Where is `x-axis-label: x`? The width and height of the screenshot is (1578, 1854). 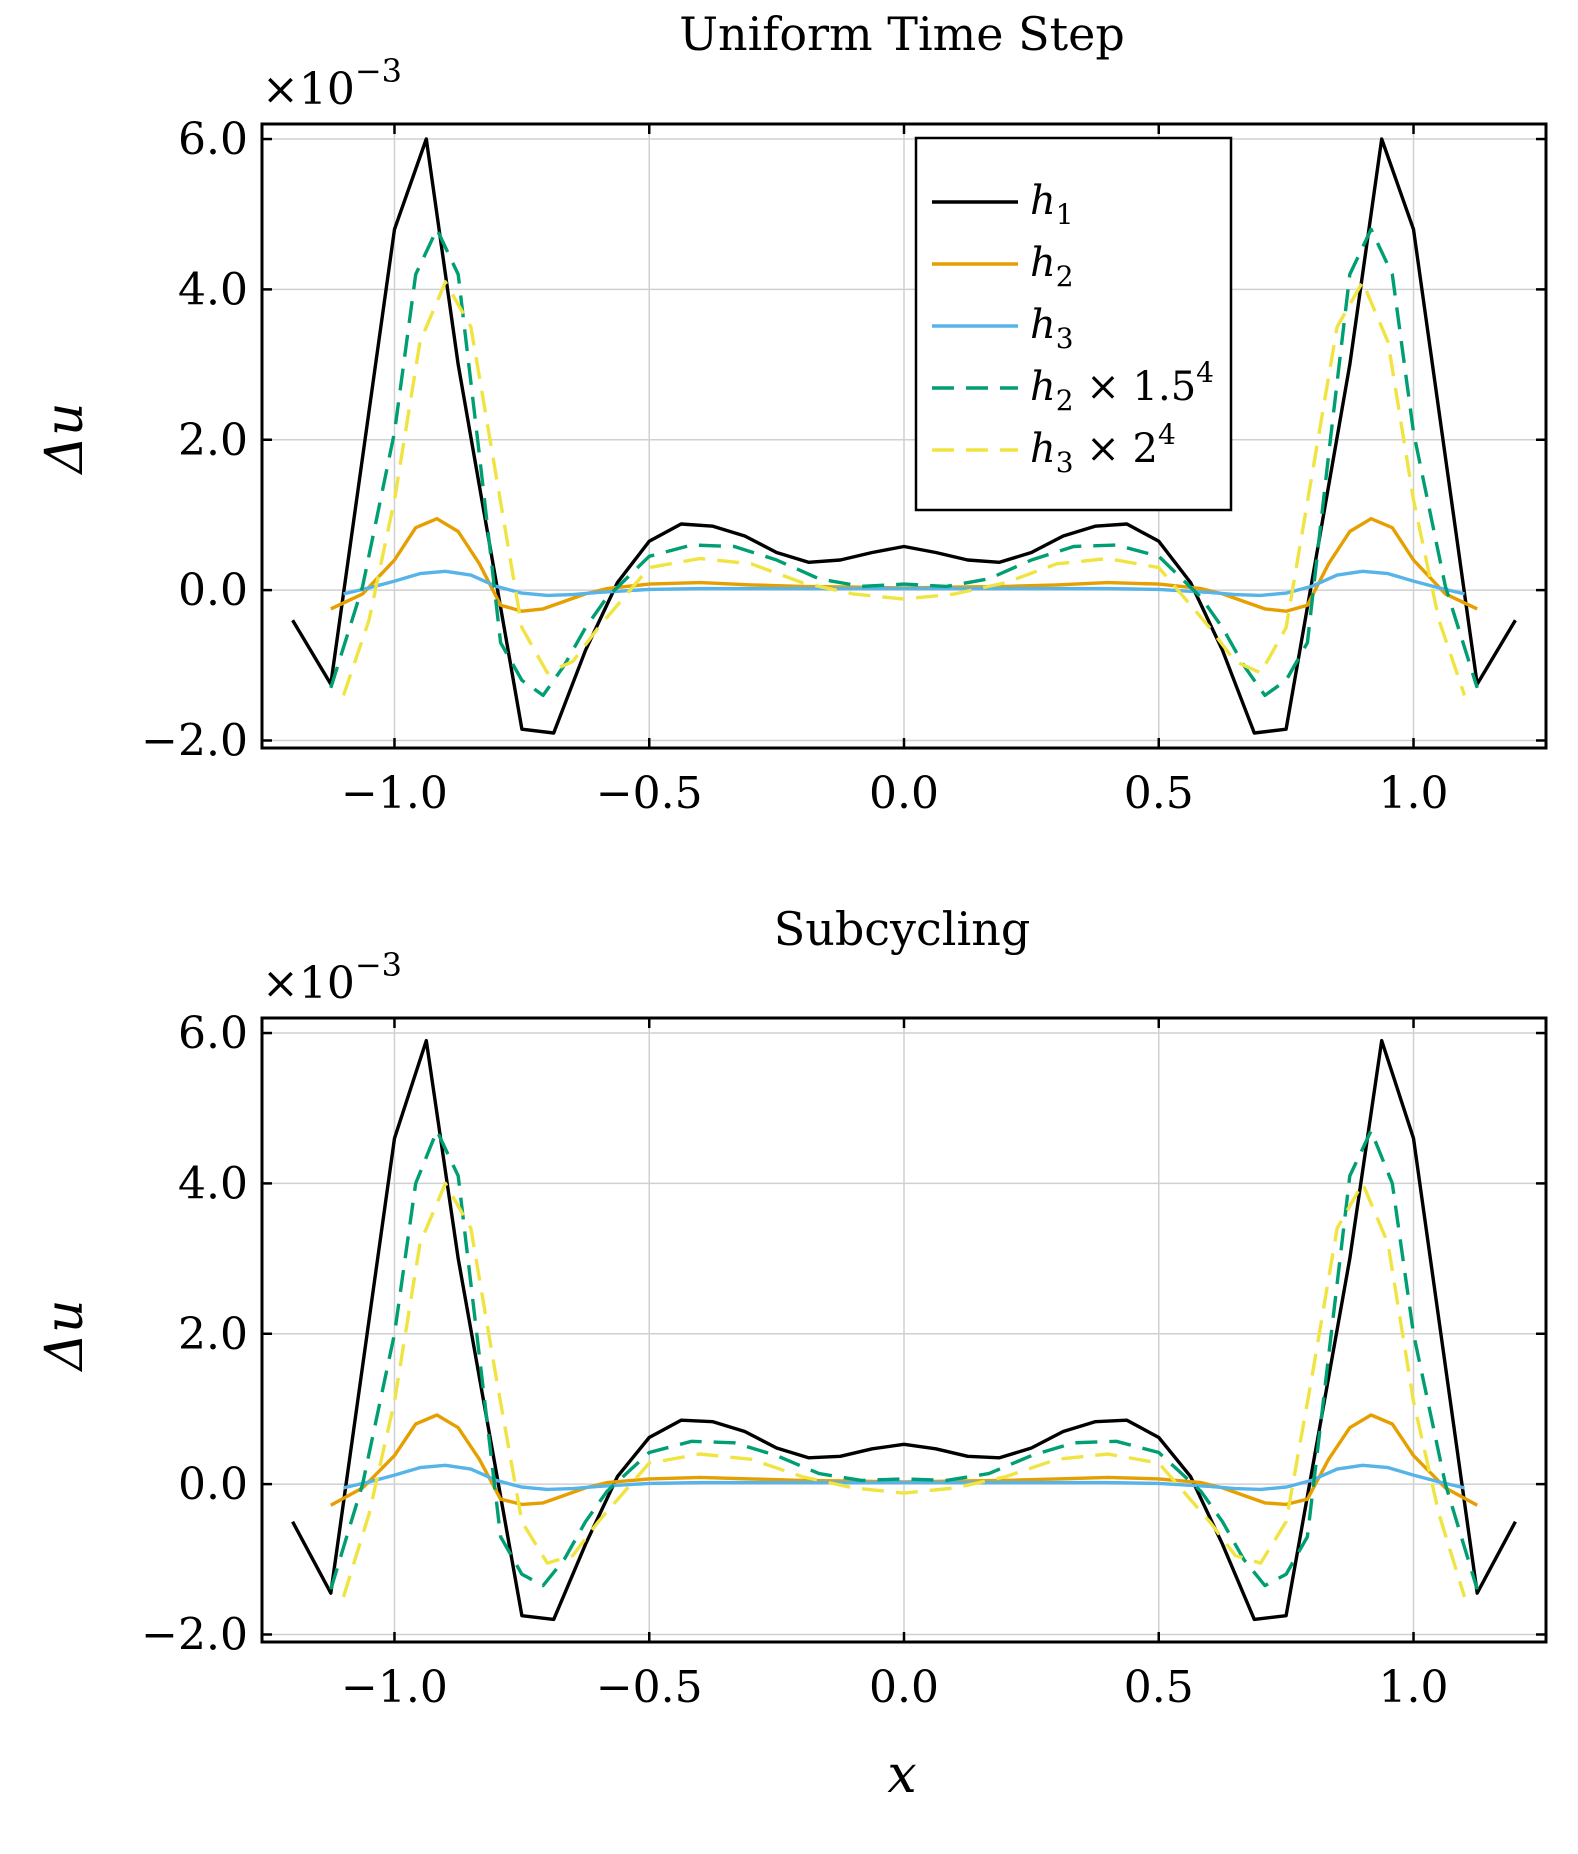
x-axis-label: x is located at coordinates (901, 1775).